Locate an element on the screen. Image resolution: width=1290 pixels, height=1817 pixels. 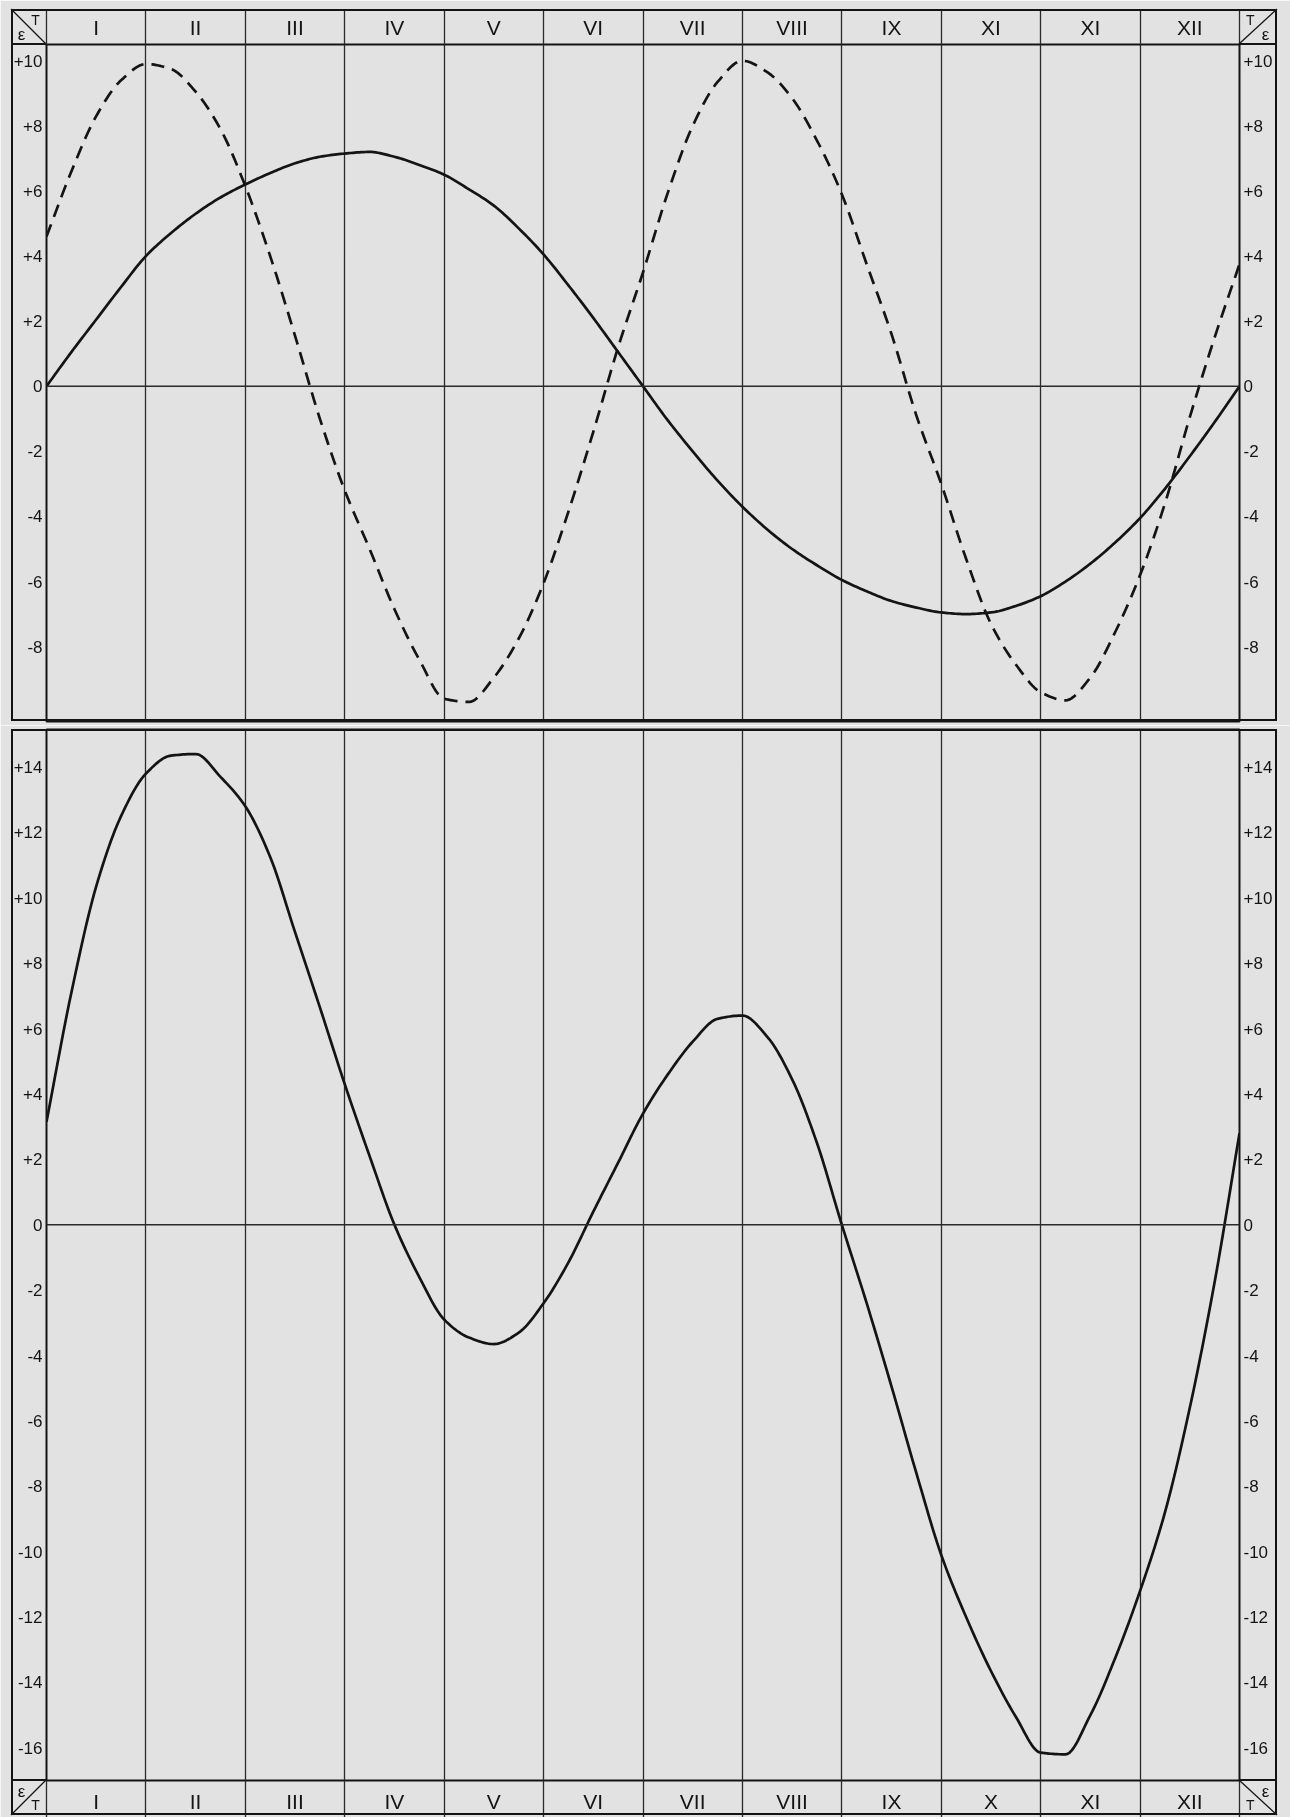
y2-tick-label: -16 is located at coordinates (1256, 1748).